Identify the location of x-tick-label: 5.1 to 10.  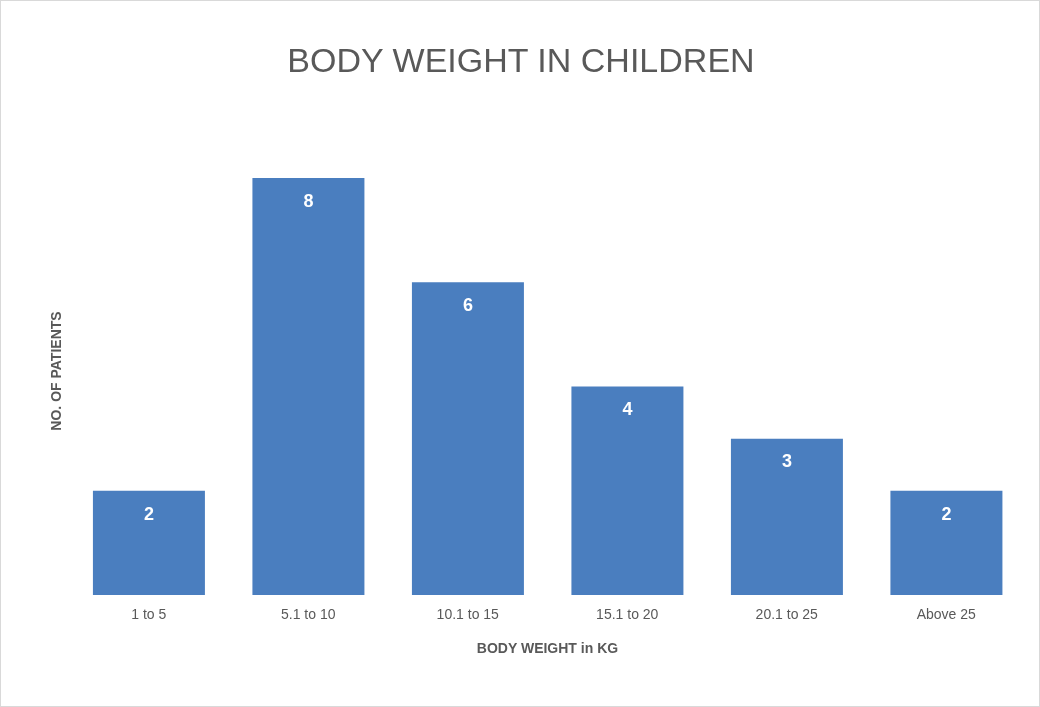
(308, 613).